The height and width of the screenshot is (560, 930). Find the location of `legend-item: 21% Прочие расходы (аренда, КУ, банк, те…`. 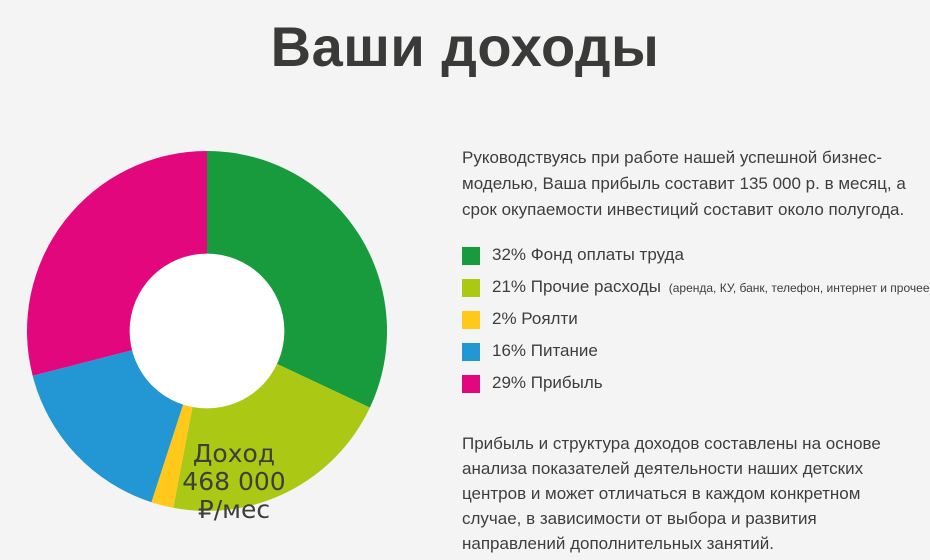

legend-item: 21% Прочие расходы (аренда, КУ, банк, те… is located at coordinates (696, 287).